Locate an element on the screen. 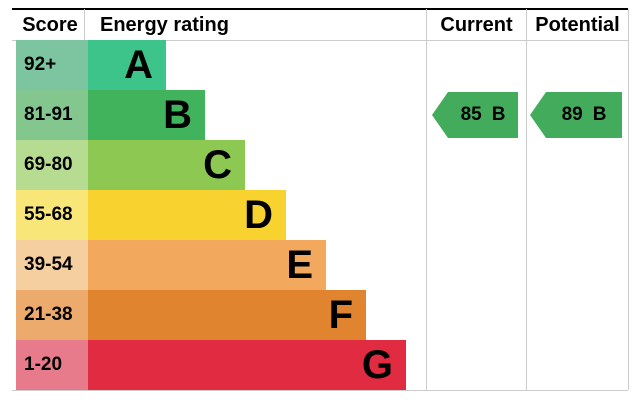 The height and width of the screenshot is (402, 638). rating-letter-e: E is located at coordinates (299, 265).